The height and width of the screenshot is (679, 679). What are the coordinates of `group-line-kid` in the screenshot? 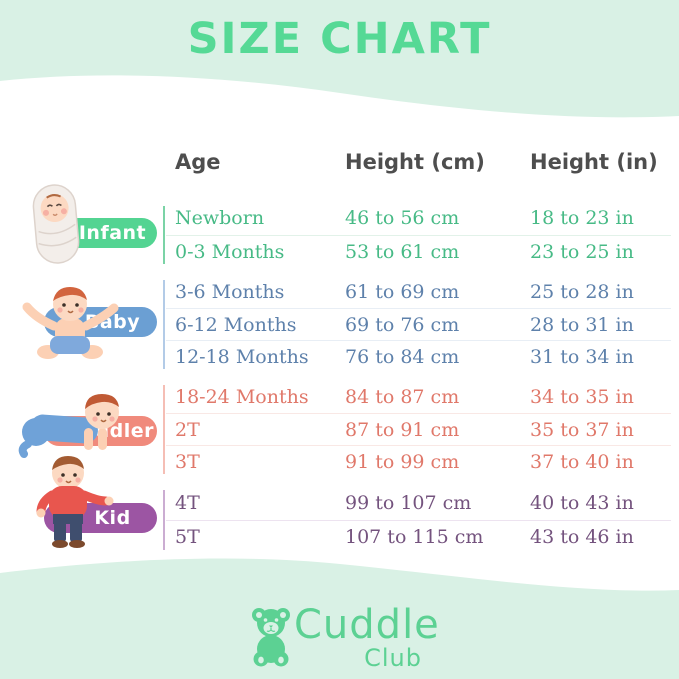 It's located at (164, 520).